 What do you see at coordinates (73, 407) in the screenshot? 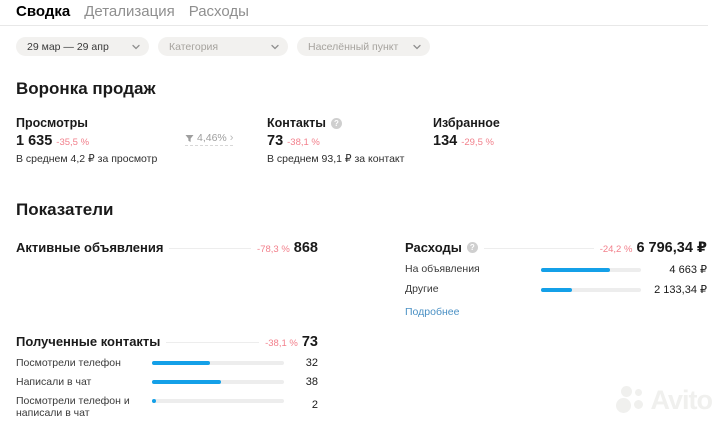
I see `contact-row-label: Посмотрели телефон и написали в чат` at bounding box center [73, 407].